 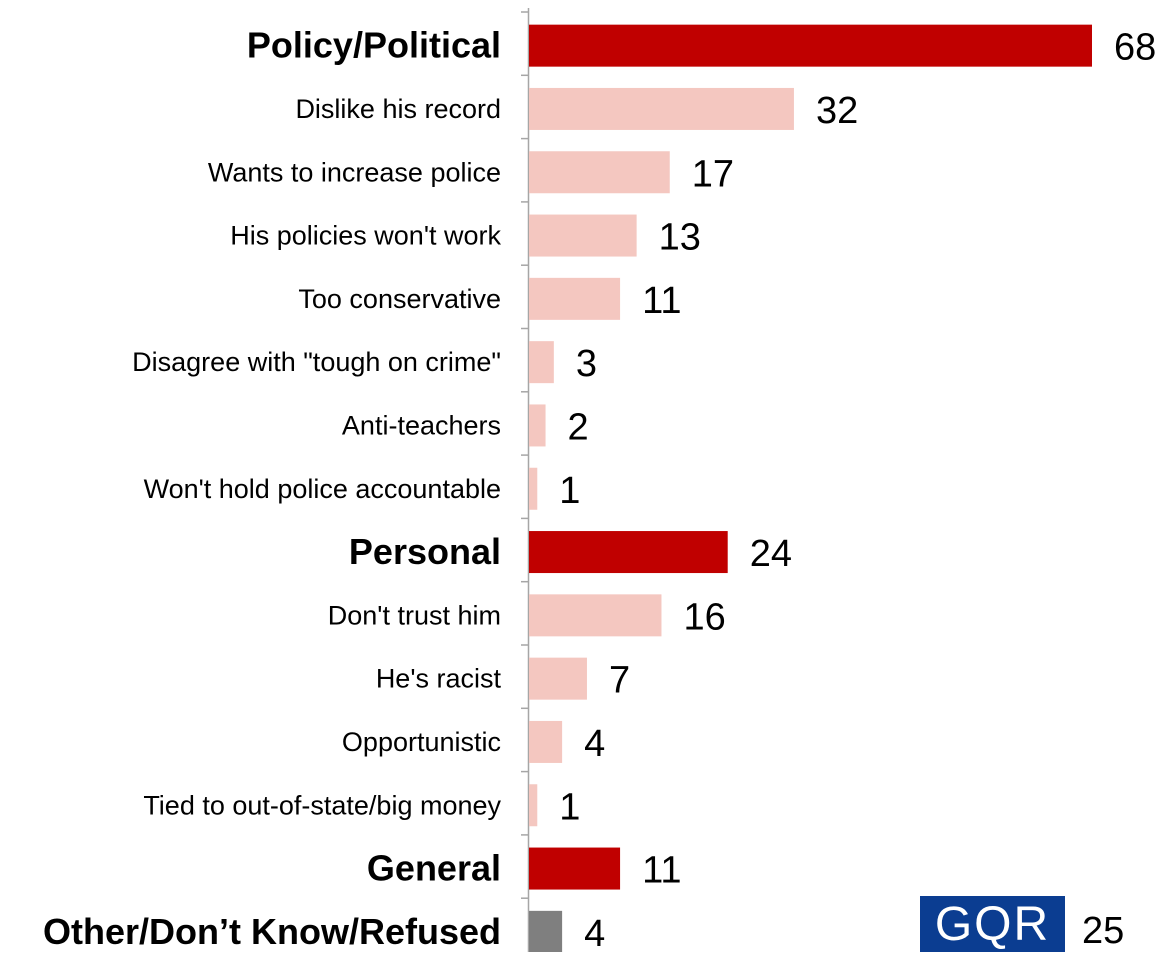 What do you see at coordinates (1135, 48) in the screenshot?
I see `data-label: 68` at bounding box center [1135, 48].